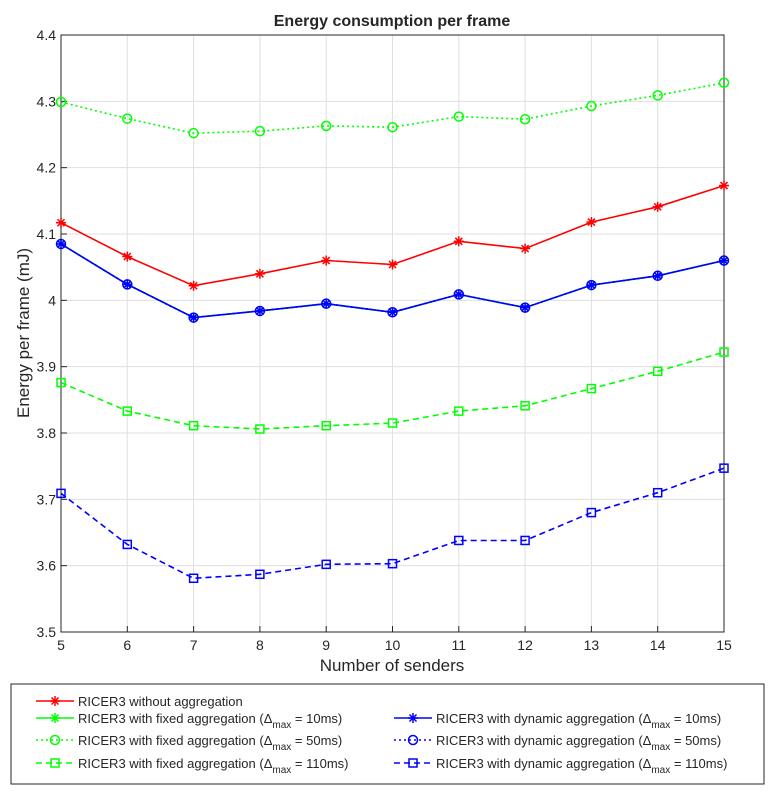 The image size is (778, 796). Describe the element at coordinates (326, 645) in the screenshot. I see `x-tick-label: 9` at that location.